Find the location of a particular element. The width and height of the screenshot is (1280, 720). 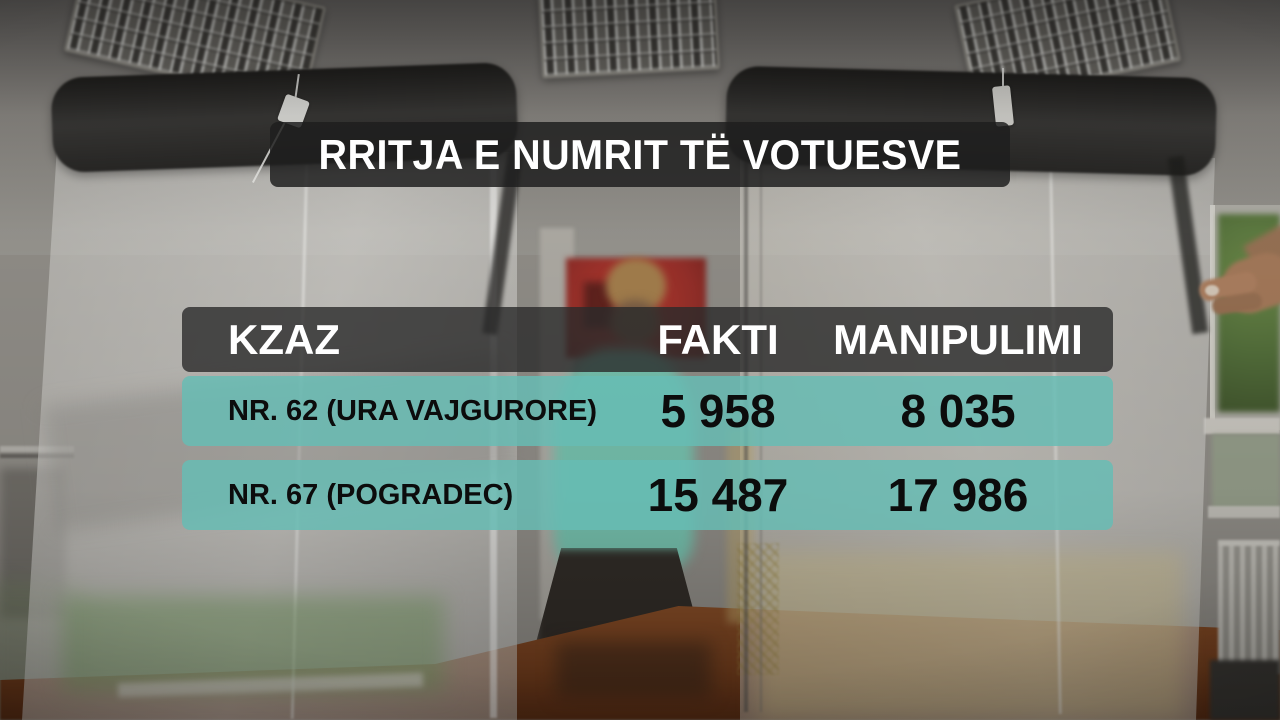

table-header-row: KZAZ FAKTI MANIPULIMI is located at coordinates (647, 339).